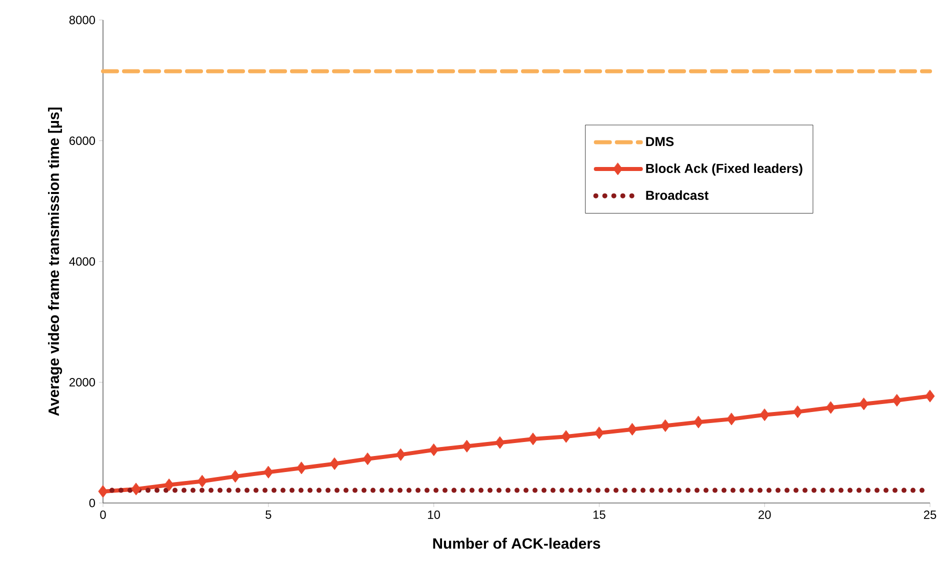 The height and width of the screenshot is (583, 945). Describe the element at coordinates (724, 170) in the screenshot. I see `legend-label: Block Ack (Fixed leaders)` at that location.